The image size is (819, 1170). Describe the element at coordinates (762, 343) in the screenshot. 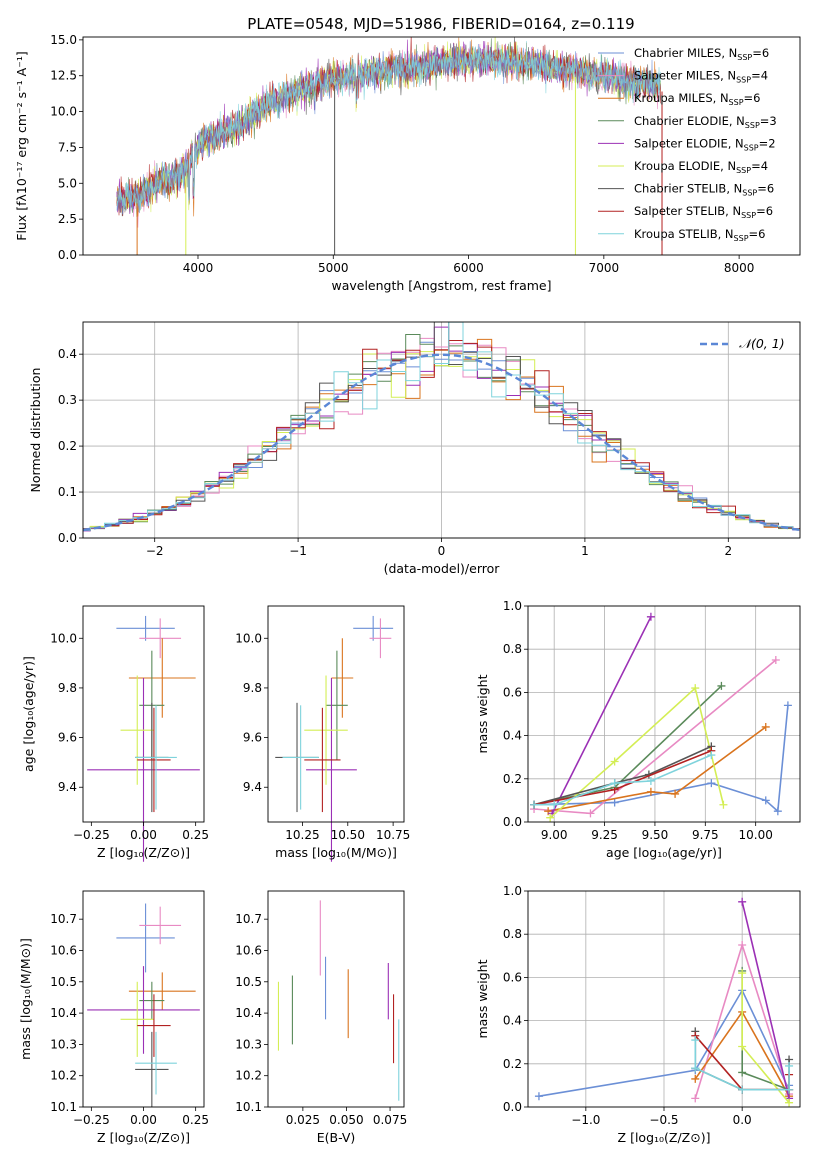

I see `legend-label: 𝒩(0, 1)` at that location.